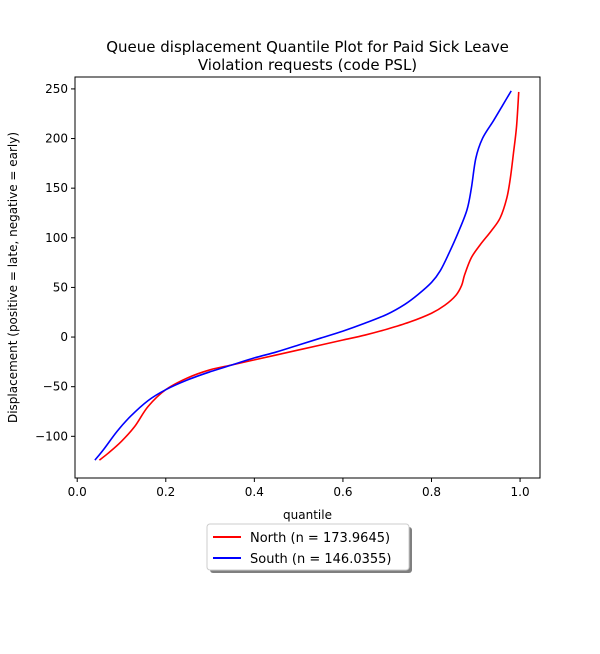  I want to click on x-tick-label: 0.2, so click(165, 492).